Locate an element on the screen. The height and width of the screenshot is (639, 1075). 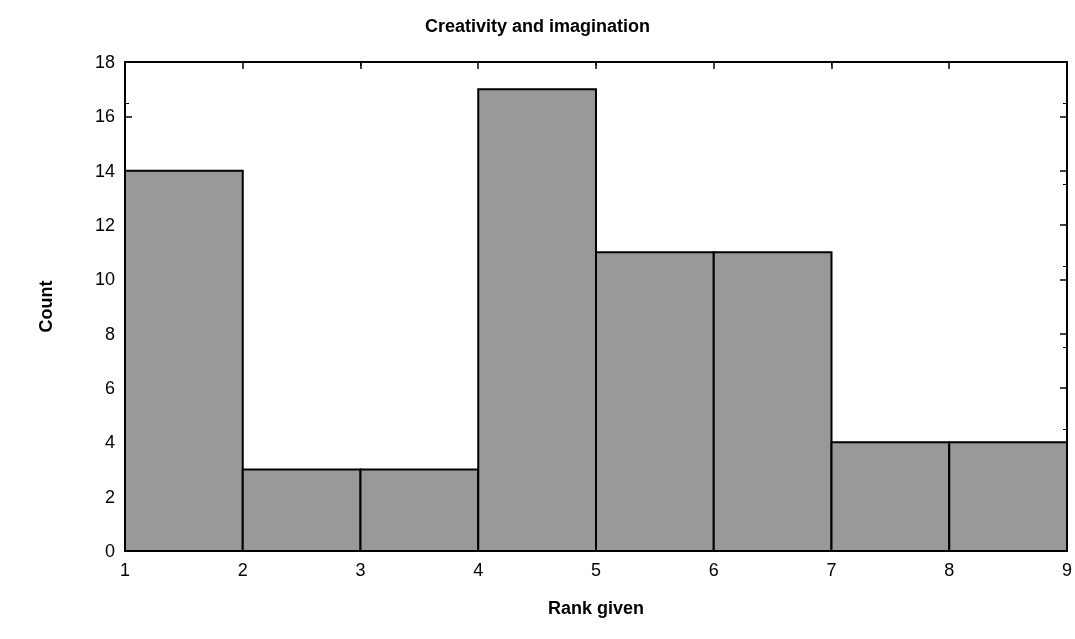
y-tick-label: 12 is located at coordinates (104, 225).